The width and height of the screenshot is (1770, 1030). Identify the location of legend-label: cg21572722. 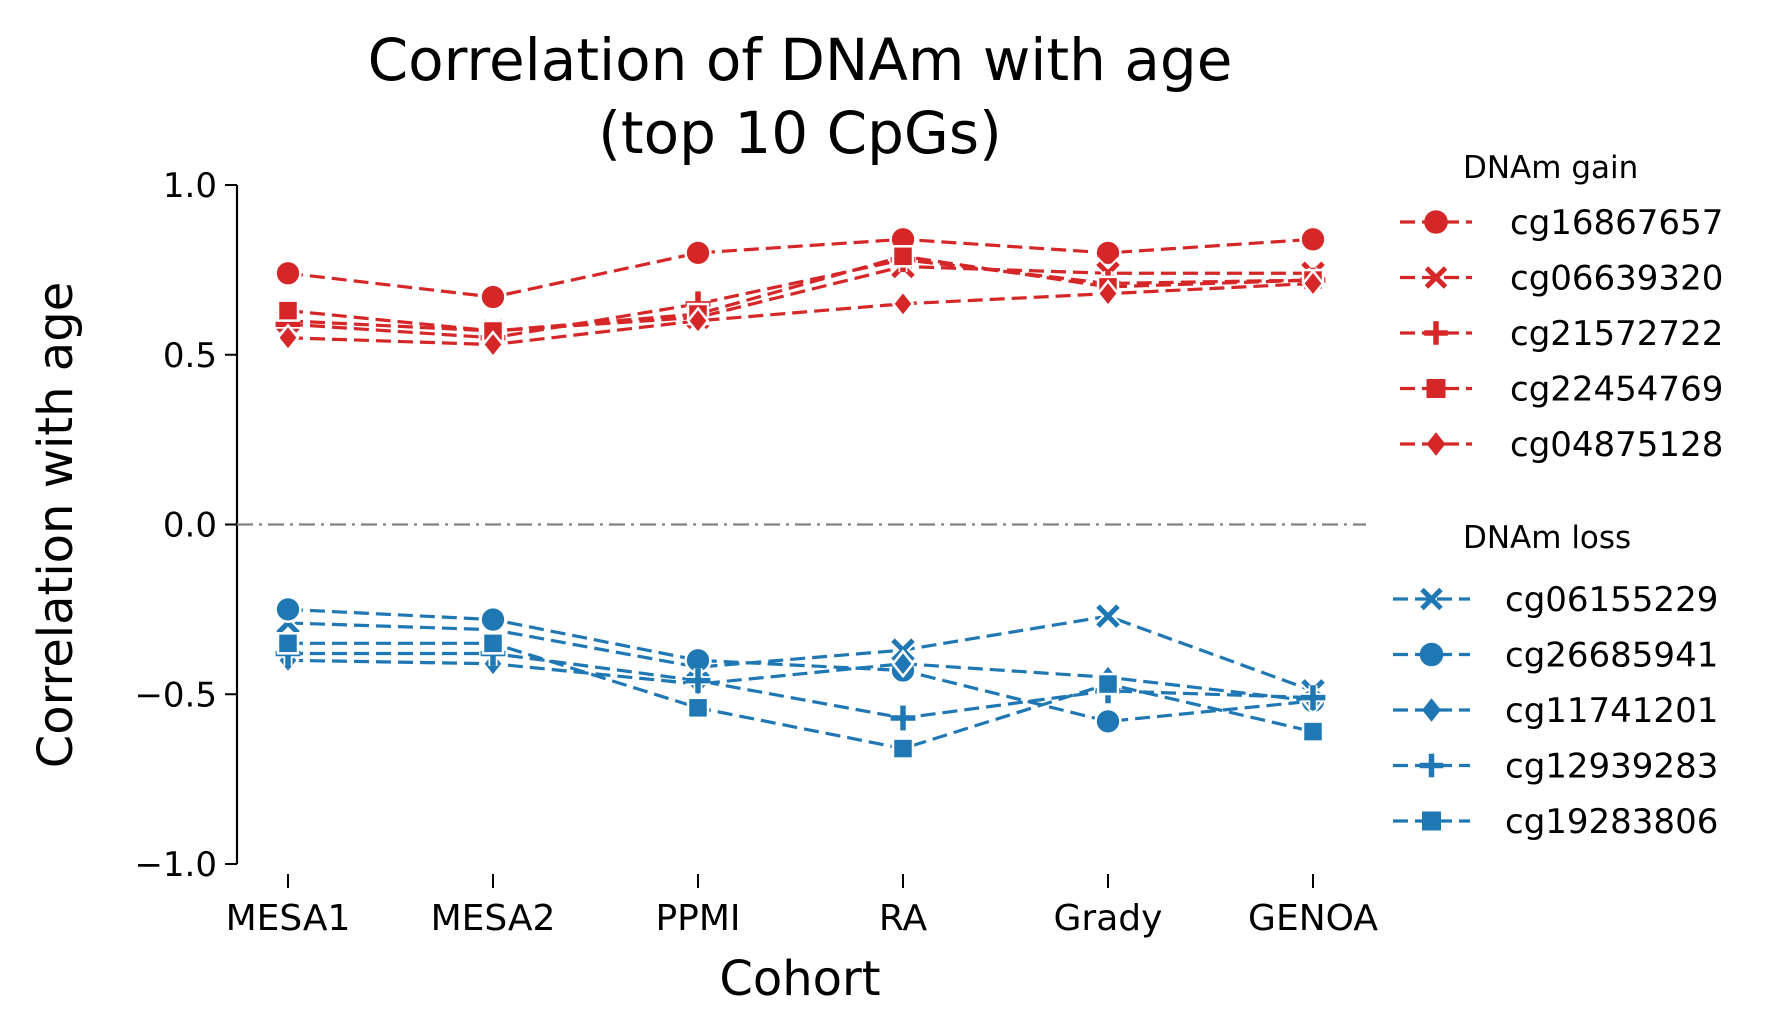
(1616, 334).